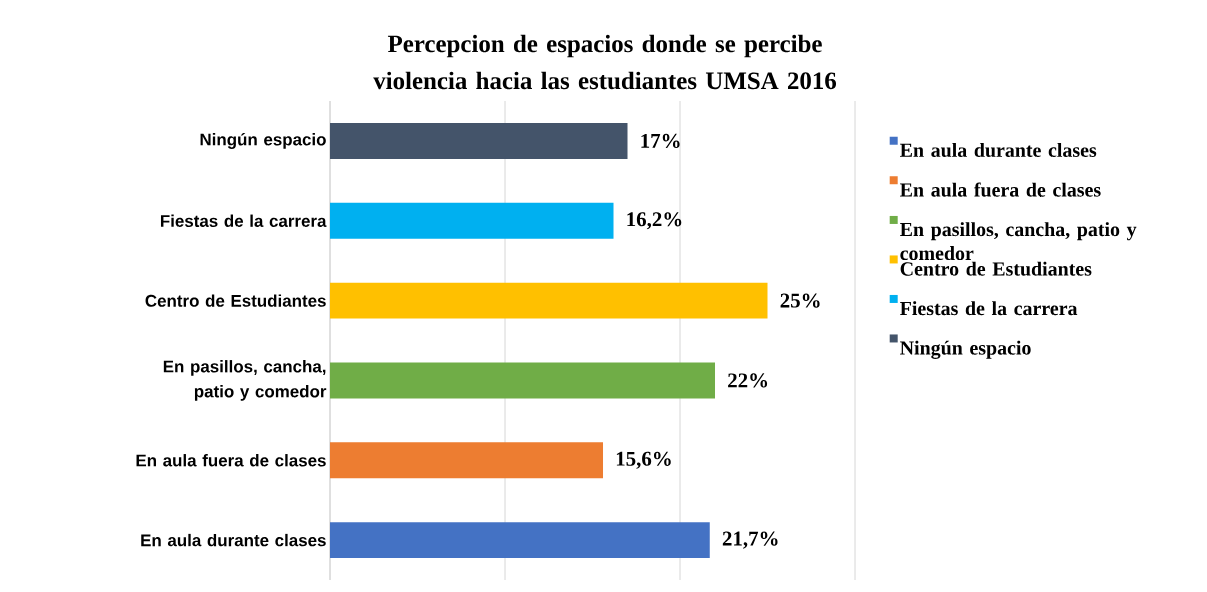 The height and width of the screenshot is (592, 1207). I want to click on data-label: 22%, so click(748, 380).